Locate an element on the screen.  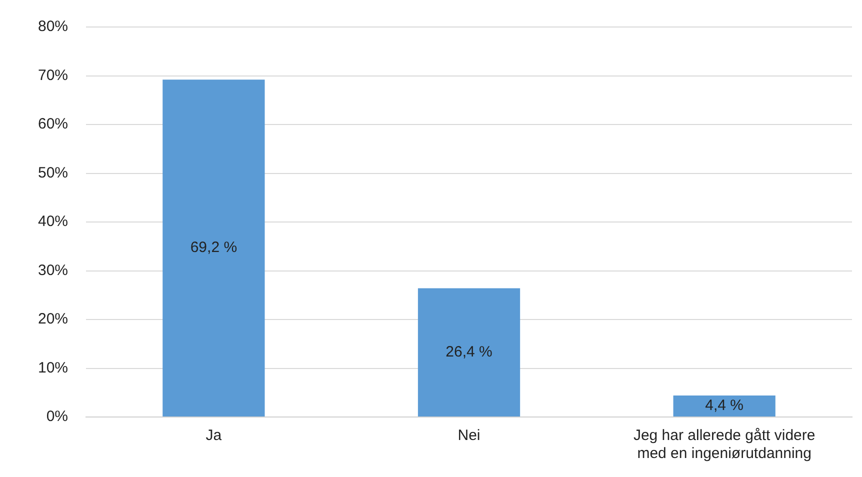
y-tick-label: 40% is located at coordinates (53, 221).